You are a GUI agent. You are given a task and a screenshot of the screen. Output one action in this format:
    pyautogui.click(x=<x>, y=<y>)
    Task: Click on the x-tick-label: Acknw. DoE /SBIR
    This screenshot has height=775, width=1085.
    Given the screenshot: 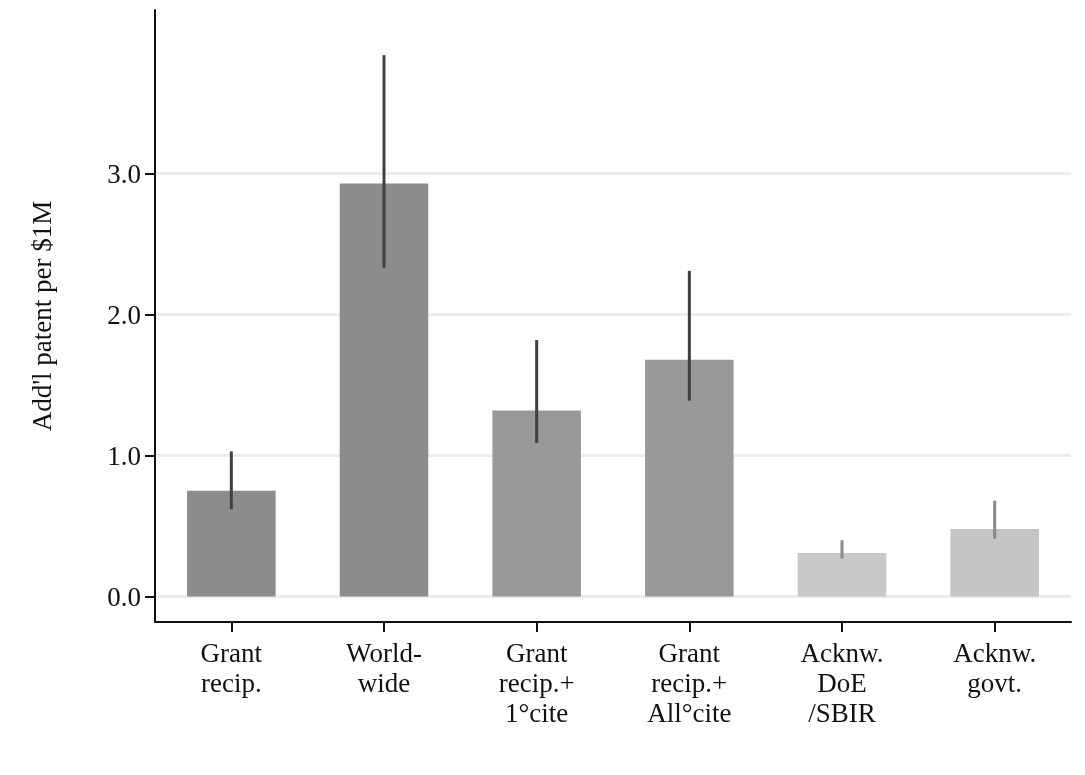 What is the action you would take?
    pyautogui.click(x=842, y=683)
    